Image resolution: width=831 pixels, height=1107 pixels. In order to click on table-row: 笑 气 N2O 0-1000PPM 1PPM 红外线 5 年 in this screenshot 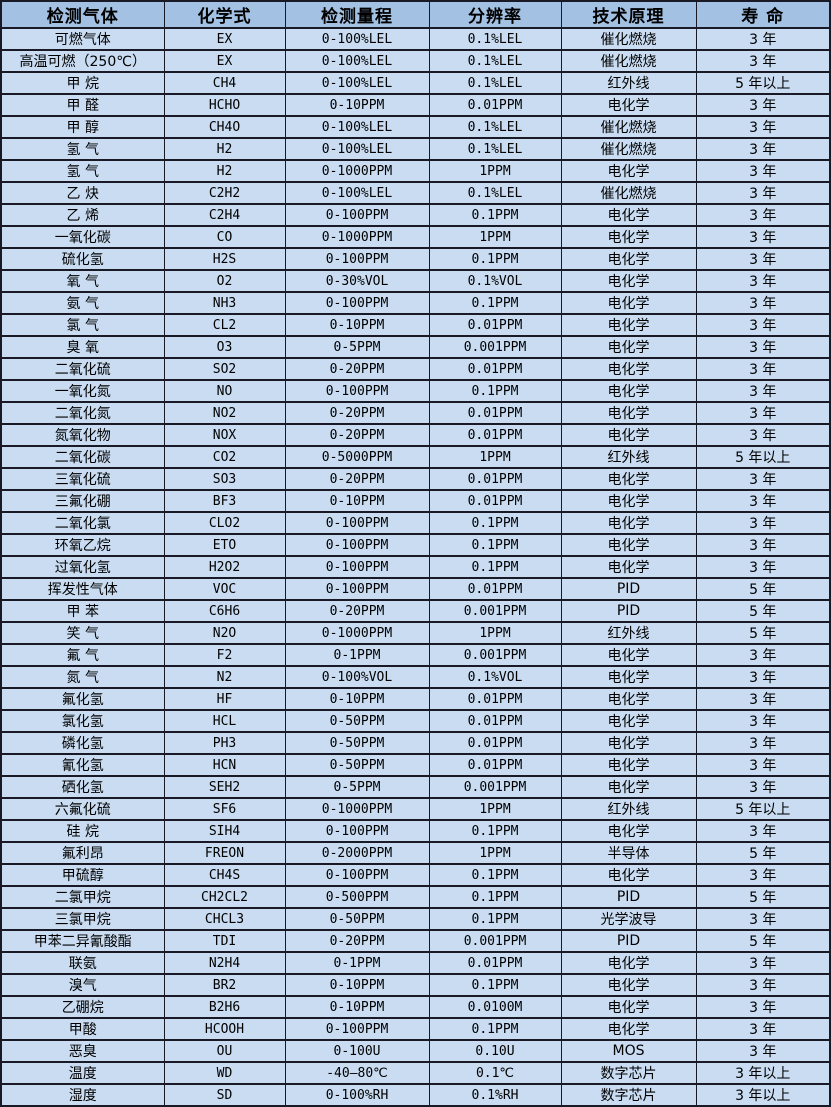, I will do `click(415, 633)`.